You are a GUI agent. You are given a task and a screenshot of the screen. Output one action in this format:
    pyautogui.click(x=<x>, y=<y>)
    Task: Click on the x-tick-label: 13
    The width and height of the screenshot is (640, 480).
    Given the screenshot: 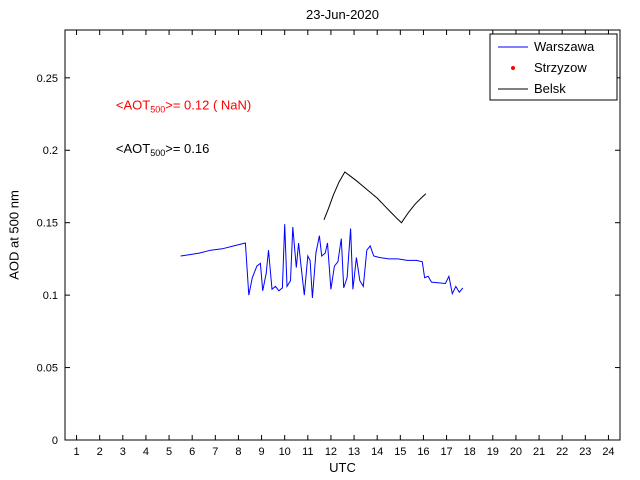 What is the action you would take?
    pyautogui.click(x=354, y=452)
    